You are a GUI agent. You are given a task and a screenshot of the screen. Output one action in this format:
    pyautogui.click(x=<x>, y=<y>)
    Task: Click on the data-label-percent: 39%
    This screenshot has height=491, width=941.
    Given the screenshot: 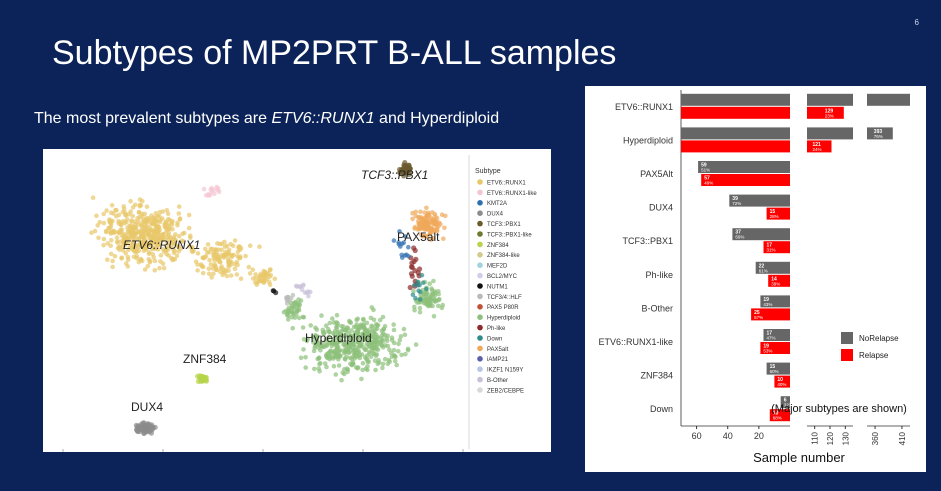 What is the action you would take?
    pyautogui.click(x=775, y=283)
    